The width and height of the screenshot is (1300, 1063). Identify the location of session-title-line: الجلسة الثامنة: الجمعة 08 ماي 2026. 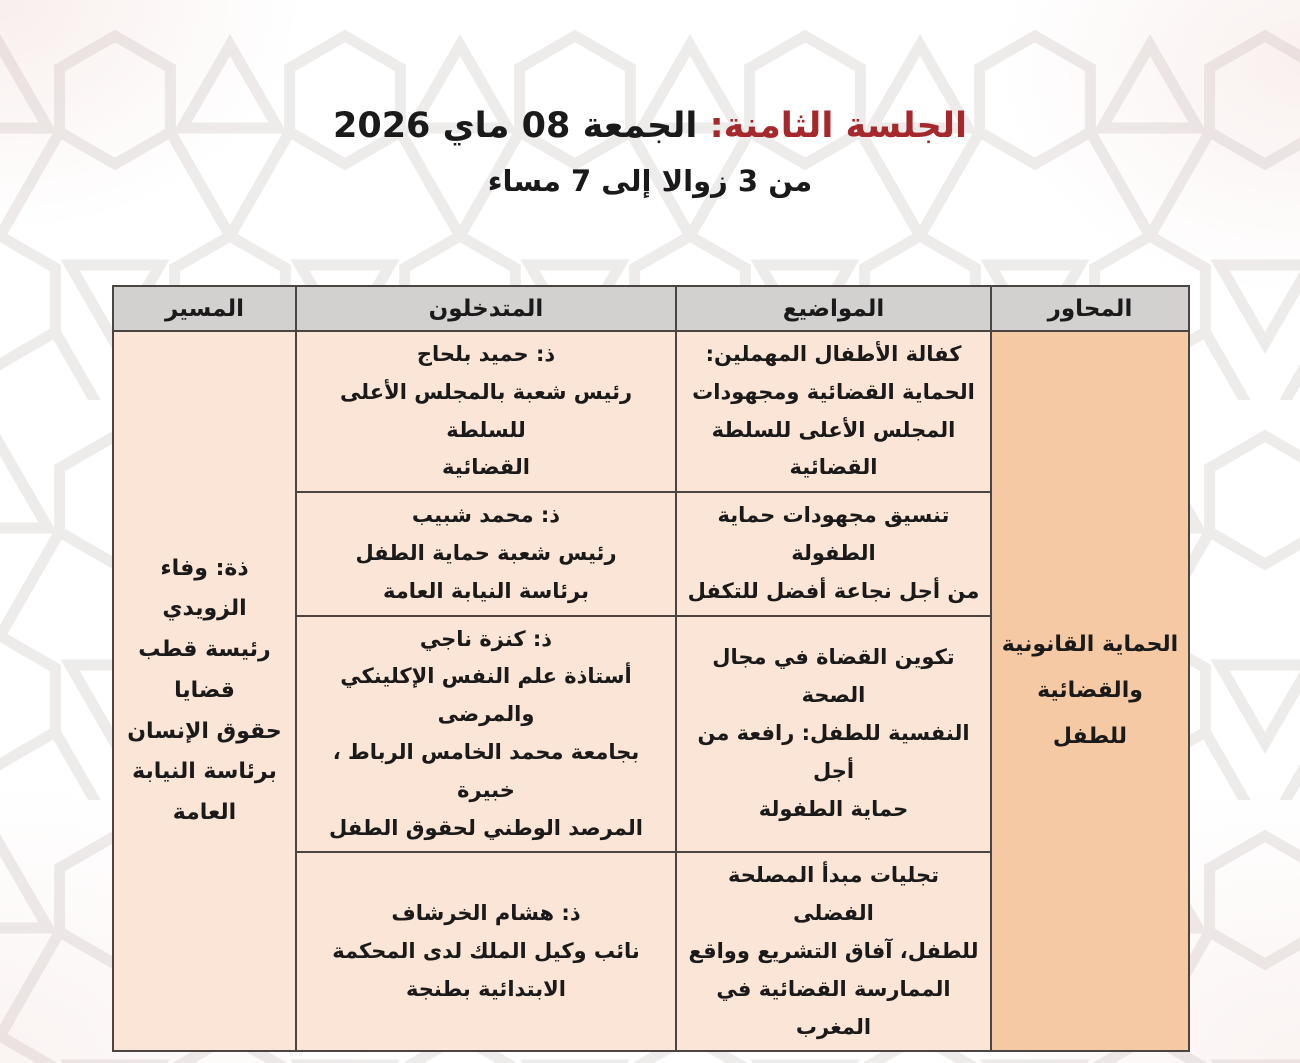
(650, 127).